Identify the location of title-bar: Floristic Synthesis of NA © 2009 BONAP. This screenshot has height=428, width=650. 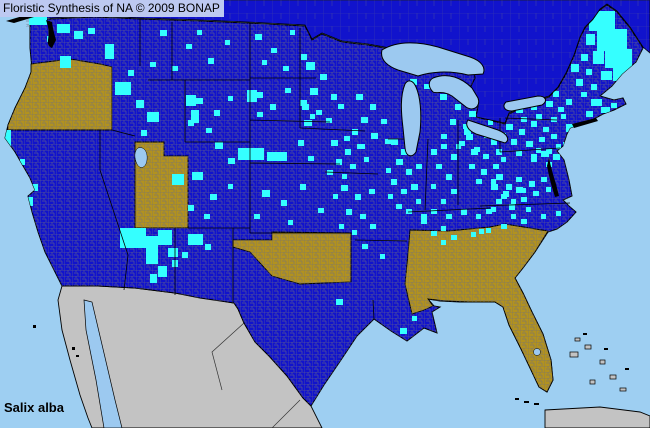
(112, 8).